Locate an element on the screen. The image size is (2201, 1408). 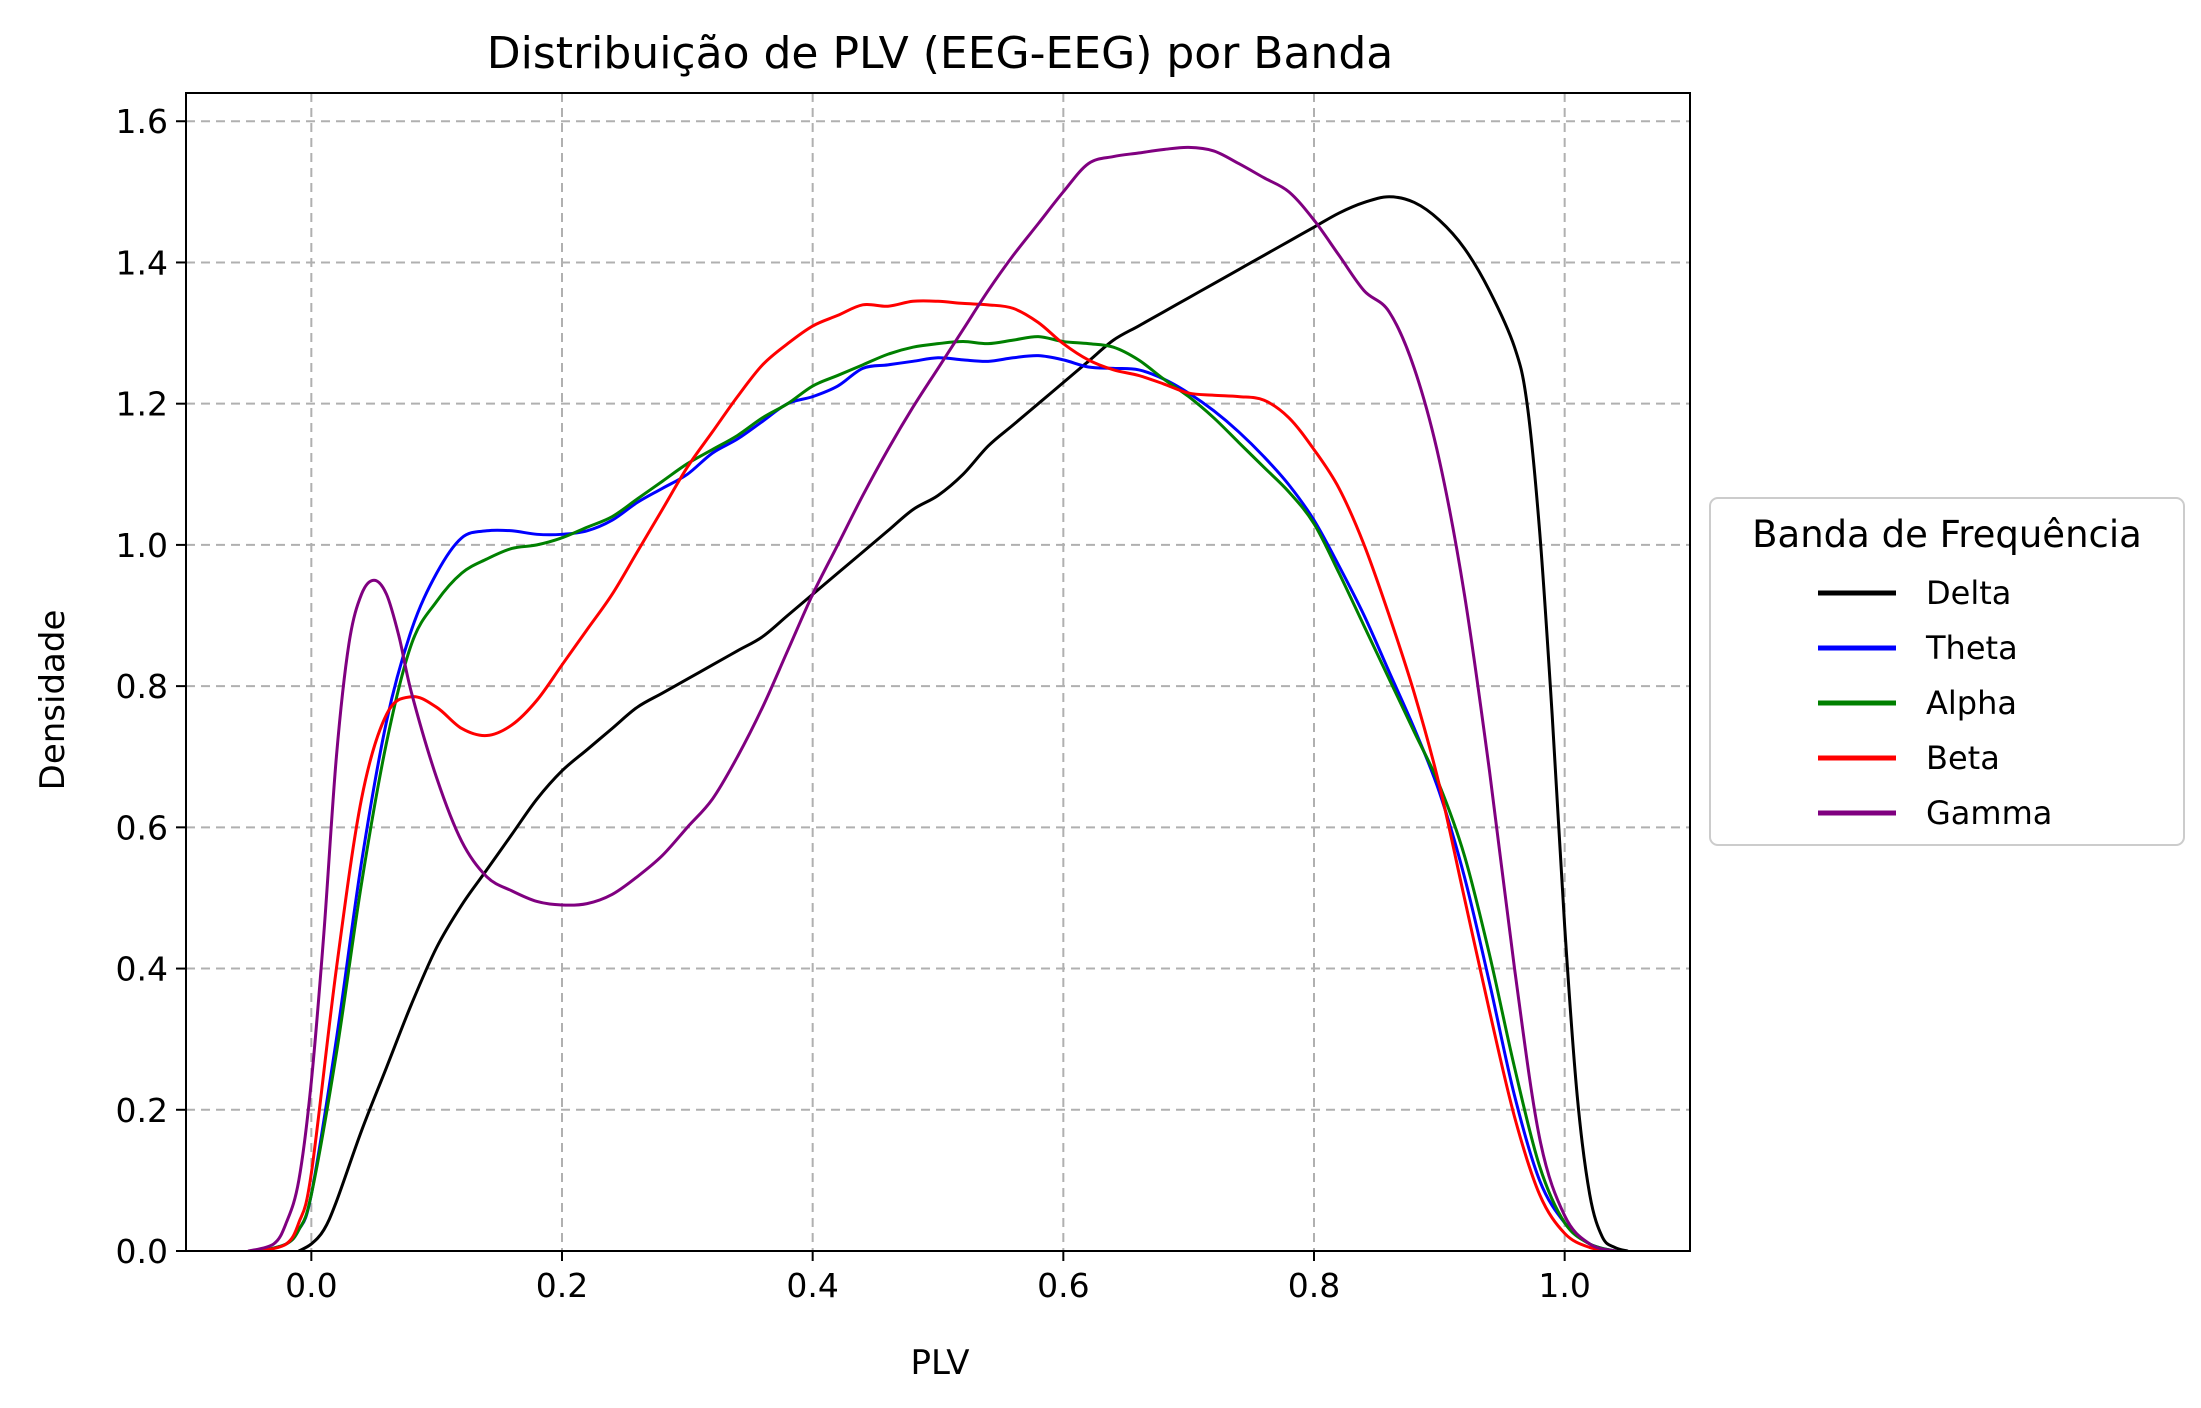
x-tick-label: 1.0 is located at coordinates (1564, 1285).